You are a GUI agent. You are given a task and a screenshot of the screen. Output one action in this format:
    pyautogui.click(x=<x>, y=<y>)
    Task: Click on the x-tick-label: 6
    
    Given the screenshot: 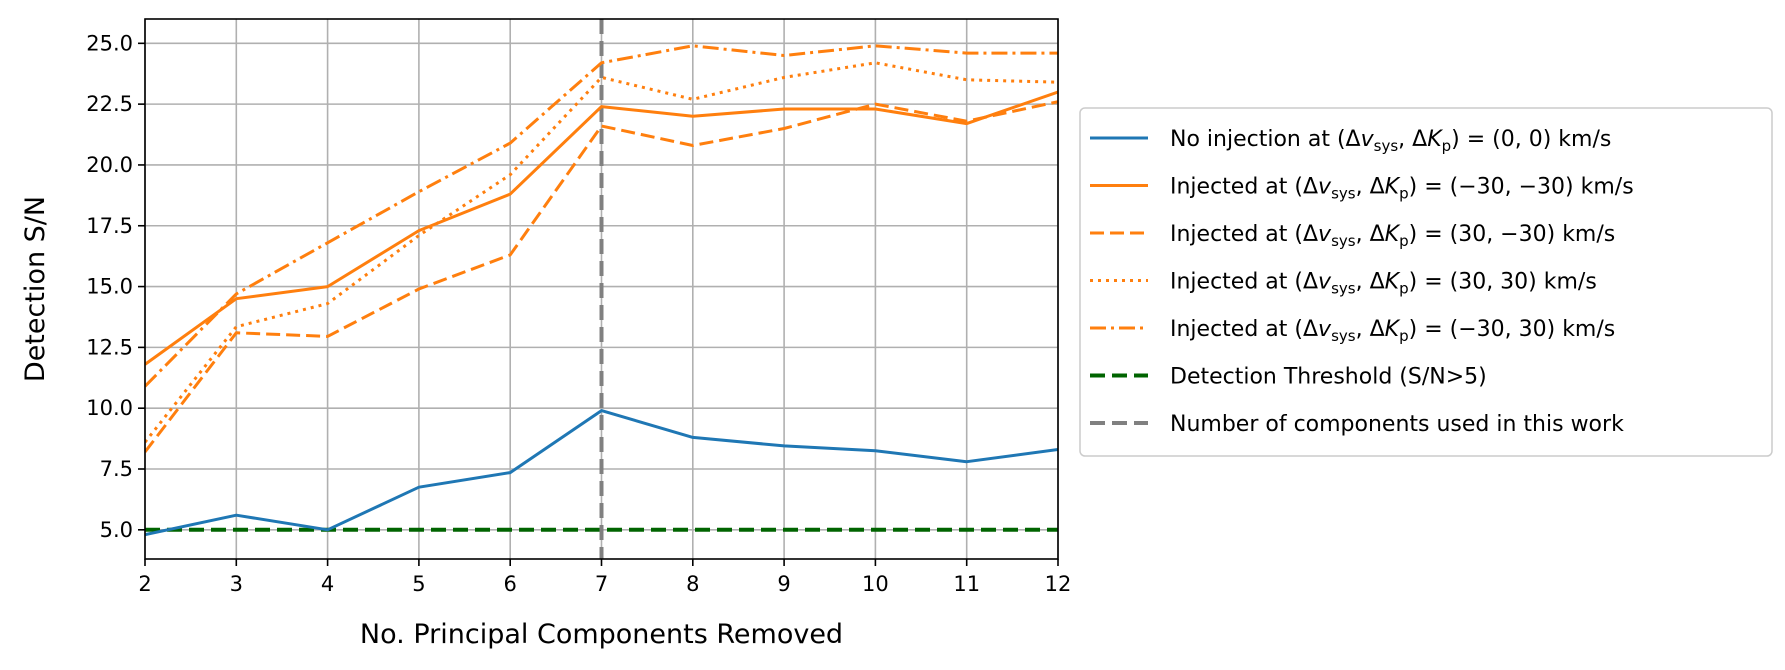 What is the action you would take?
    pyautogui.click(x=510, y=584)
    